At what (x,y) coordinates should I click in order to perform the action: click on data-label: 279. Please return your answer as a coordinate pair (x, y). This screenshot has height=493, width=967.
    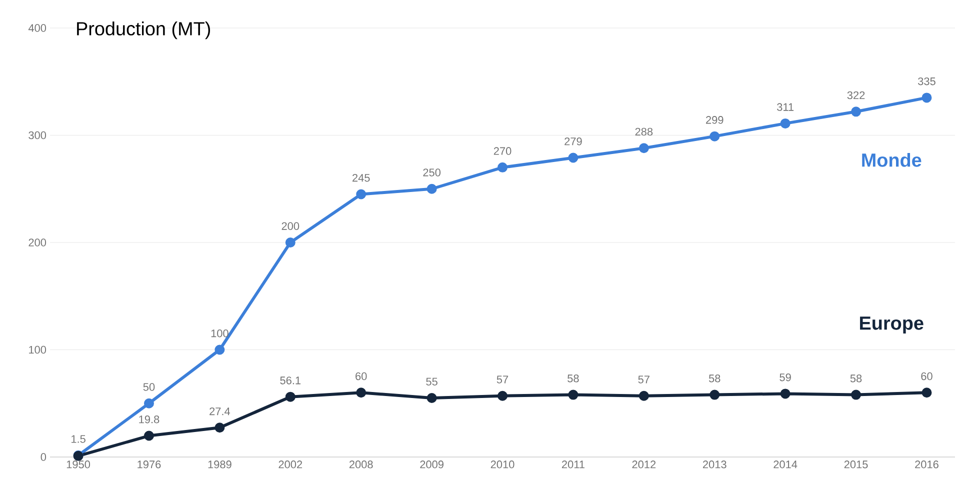
    Looking at the image, I should click on (573, 142).